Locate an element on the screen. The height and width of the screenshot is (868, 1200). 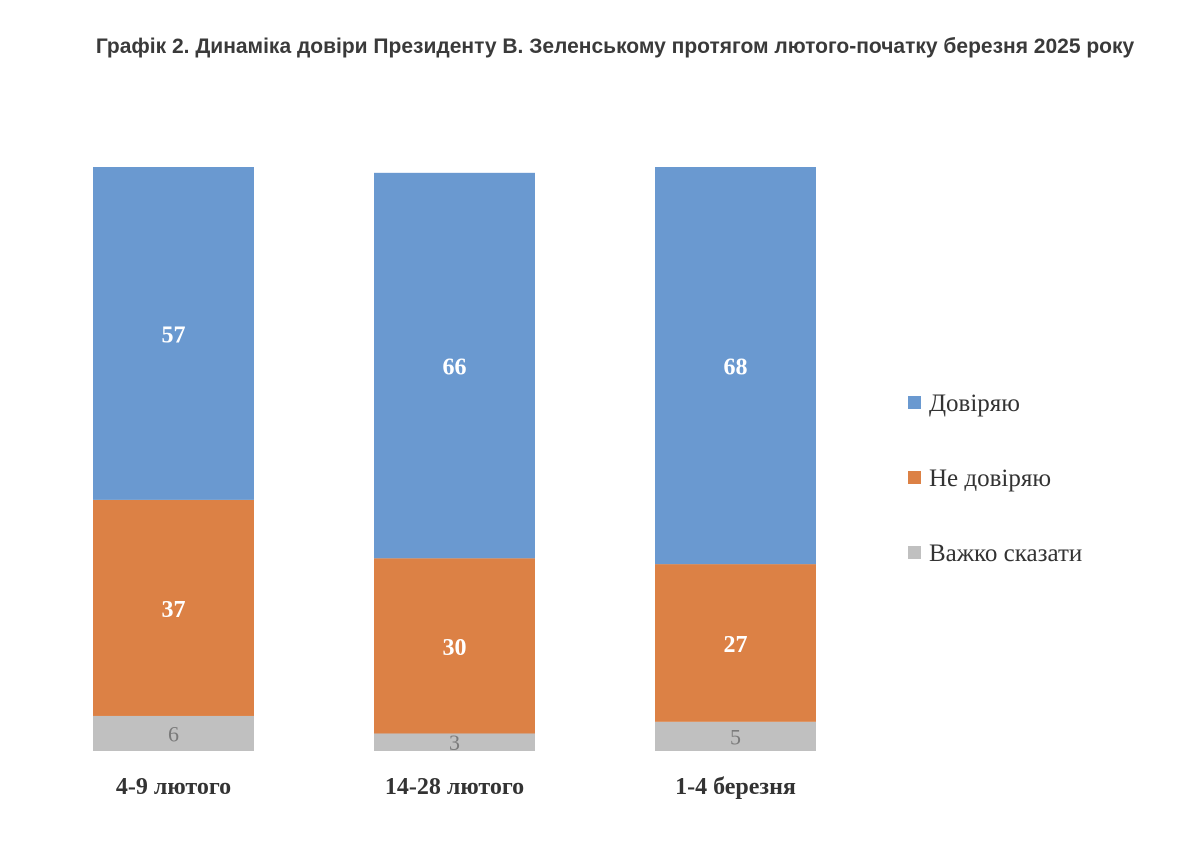
category-label: 4-9 лютого is located at coordinates (173, 787).